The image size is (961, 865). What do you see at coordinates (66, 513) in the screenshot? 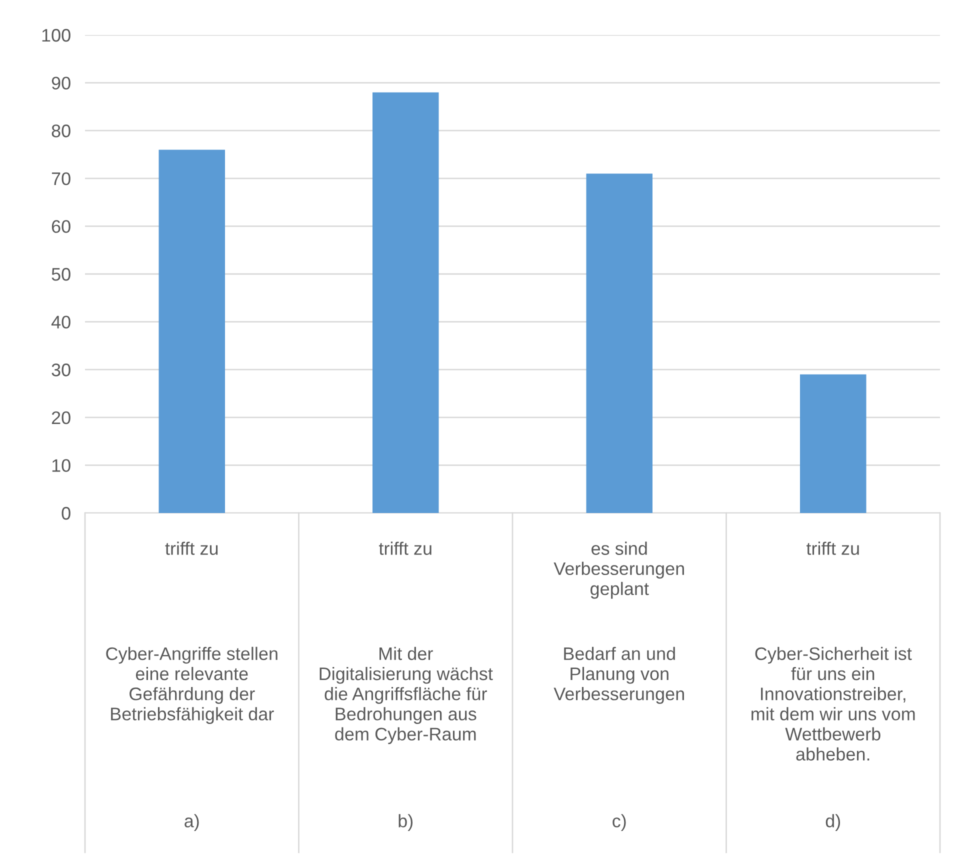
I see `y-tick-label: 0` at bounding box center [66, 513].